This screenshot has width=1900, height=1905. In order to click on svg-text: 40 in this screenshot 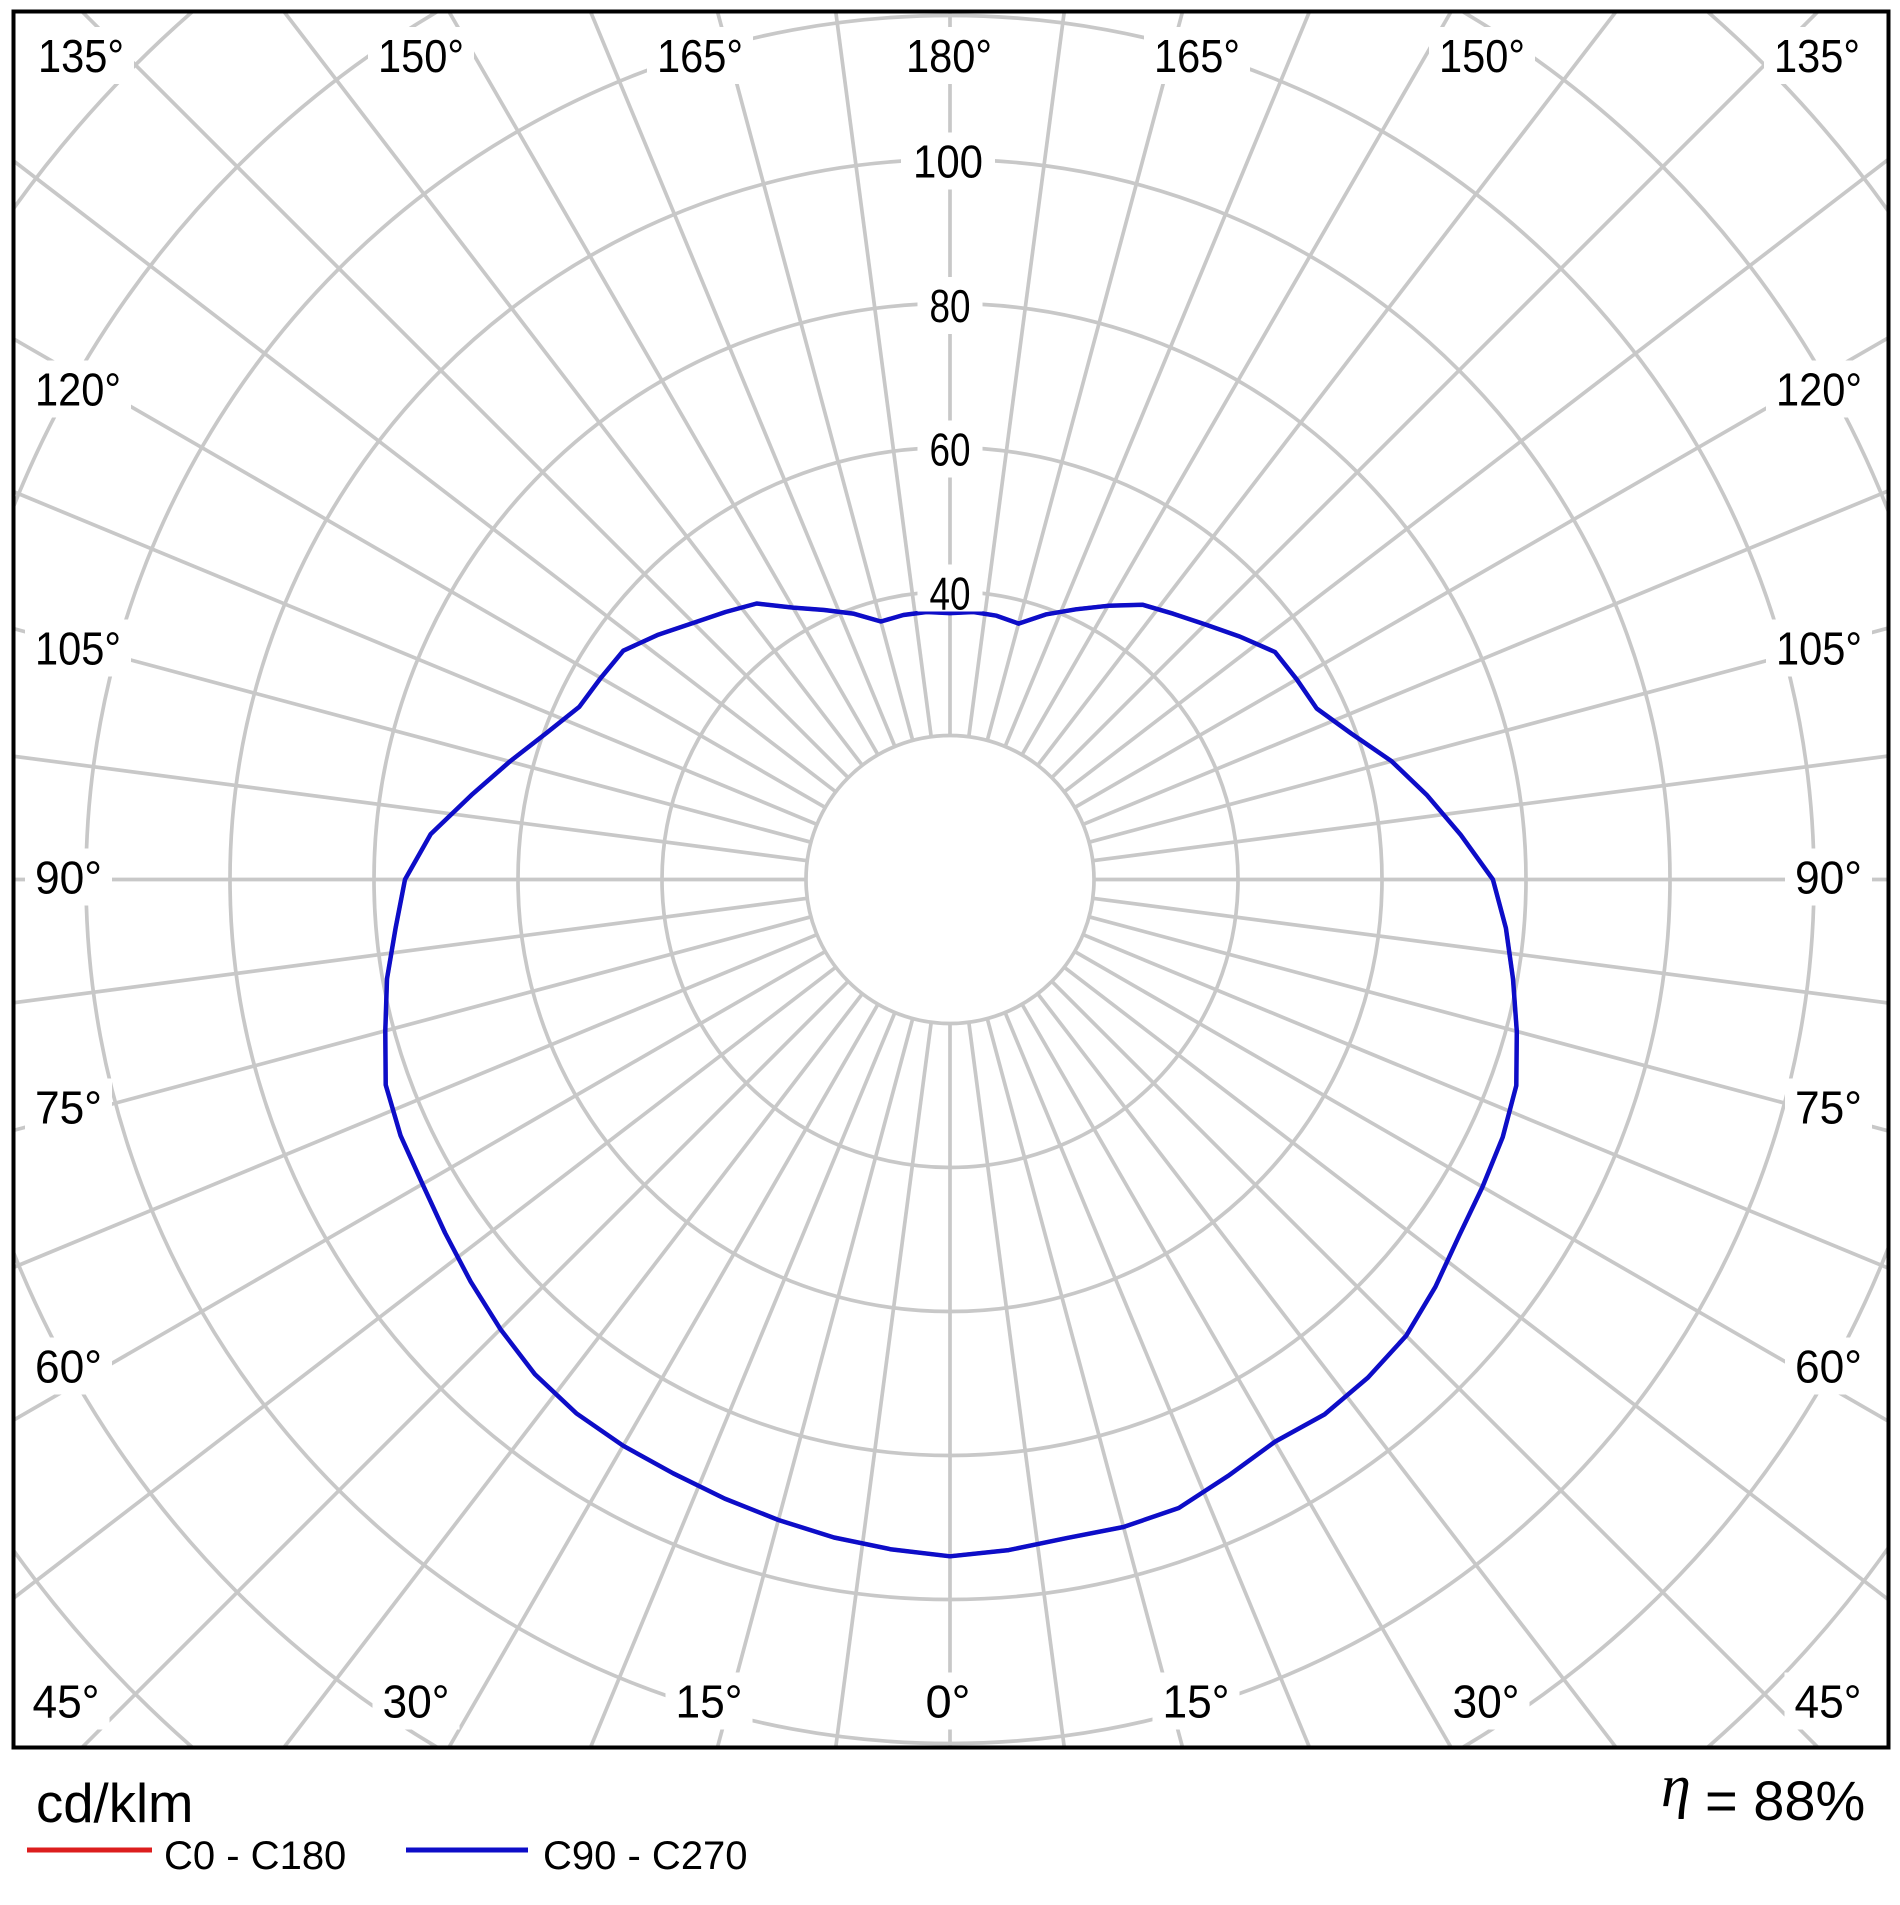, I will do `click(950, 594)`.